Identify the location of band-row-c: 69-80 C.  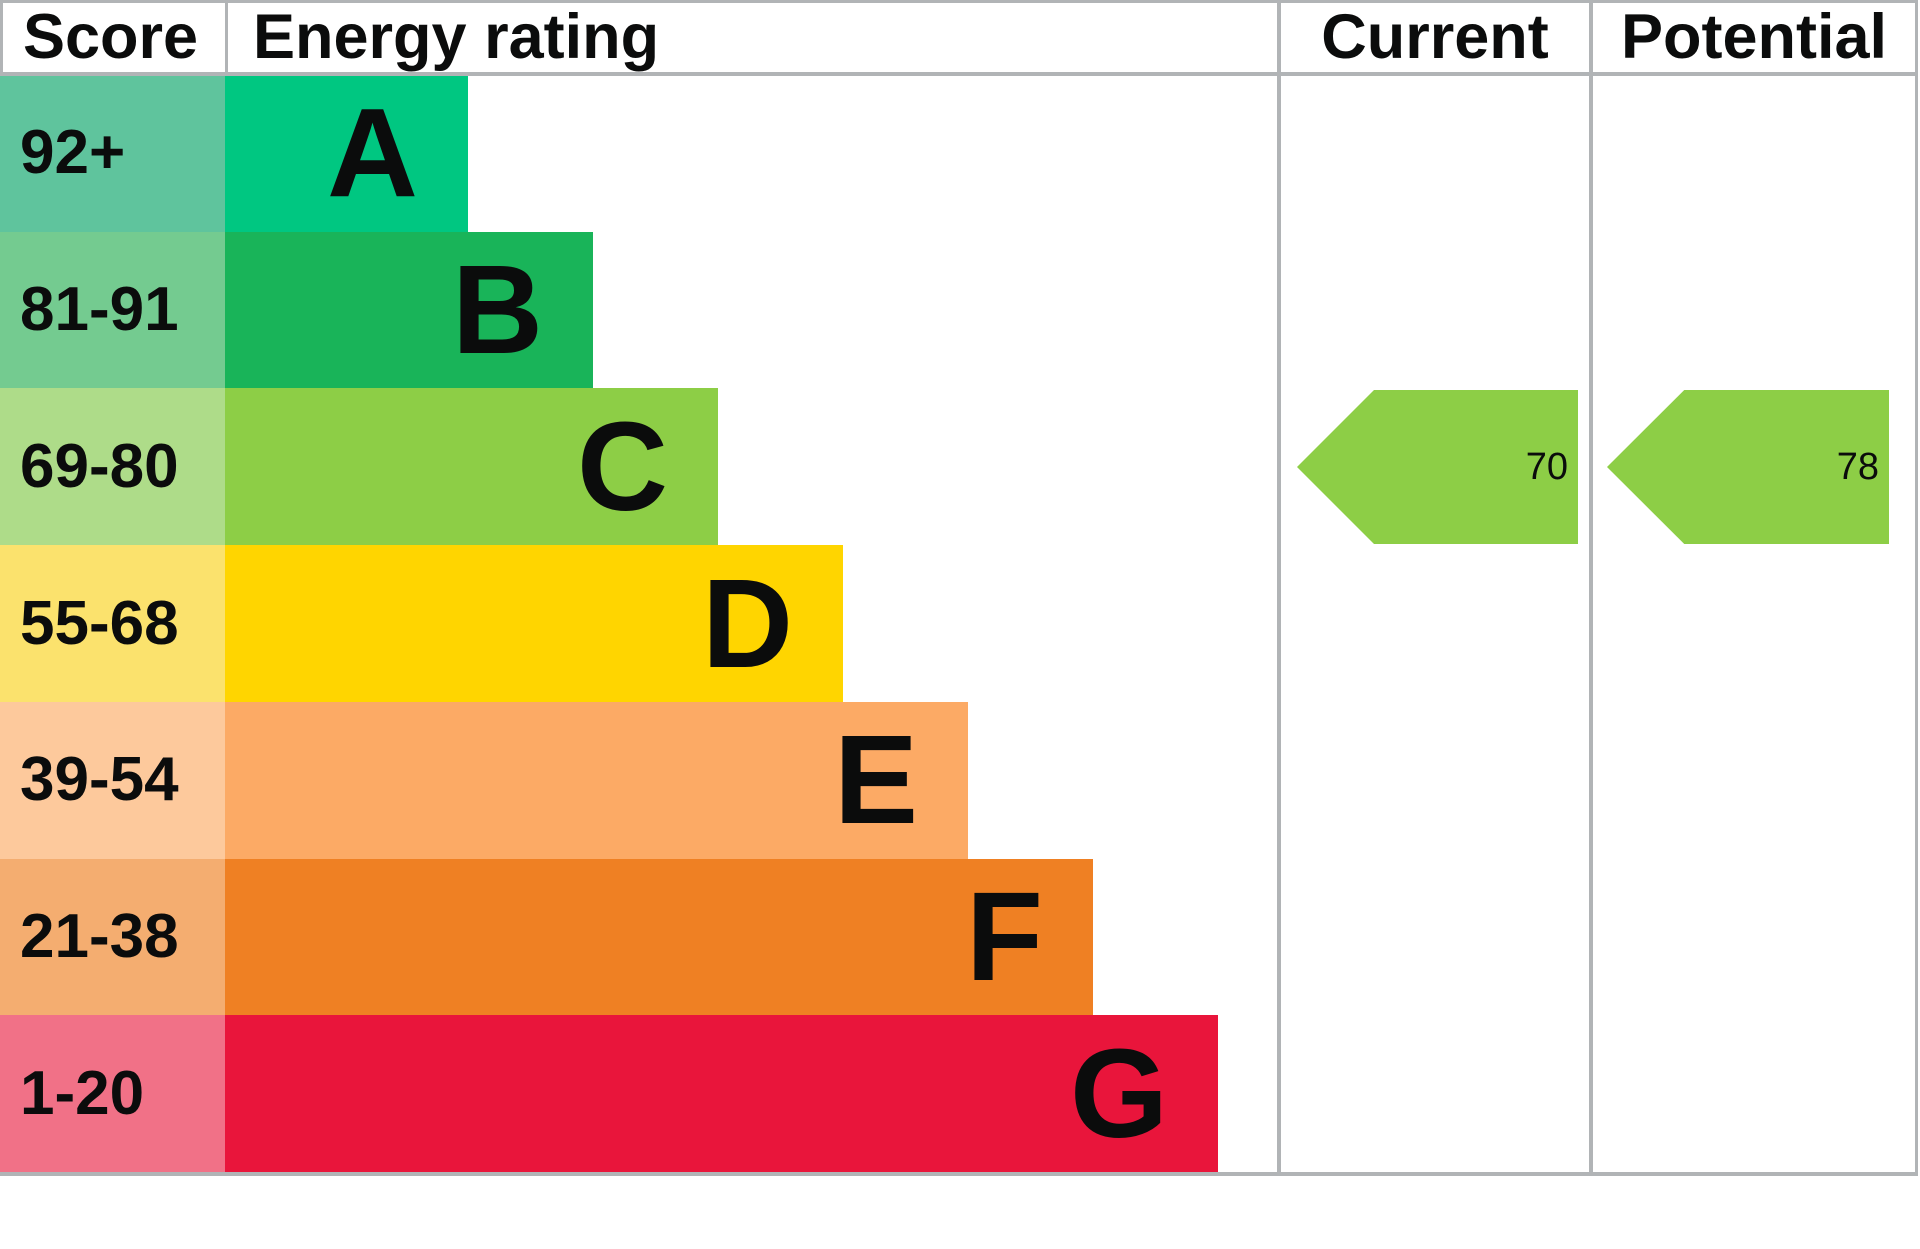
(640, 467).